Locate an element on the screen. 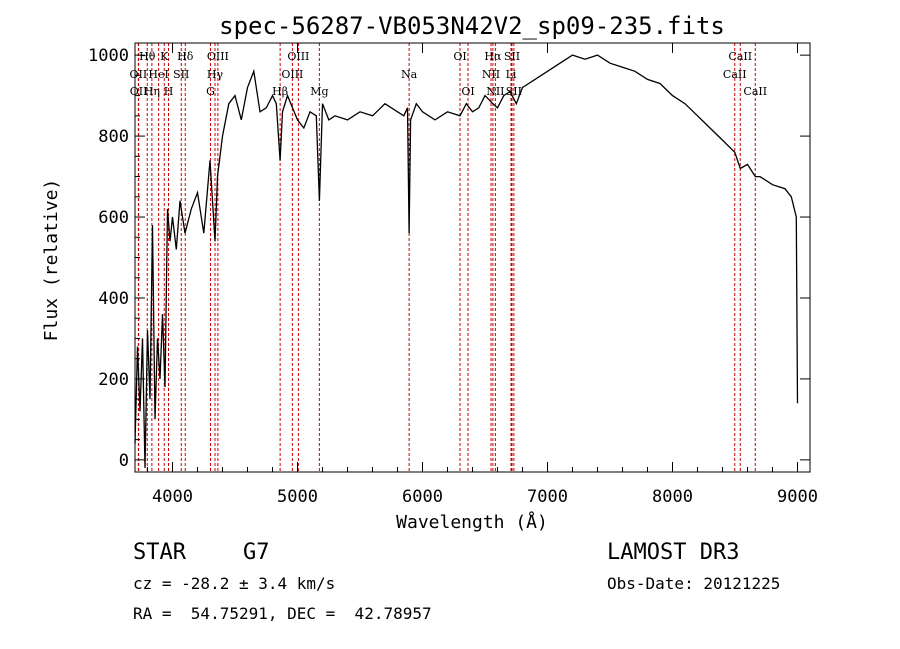 Image resolution: width=900 pixels, height=649 pixels. line-marker-label: Mg is located at coordinates (319, 91).